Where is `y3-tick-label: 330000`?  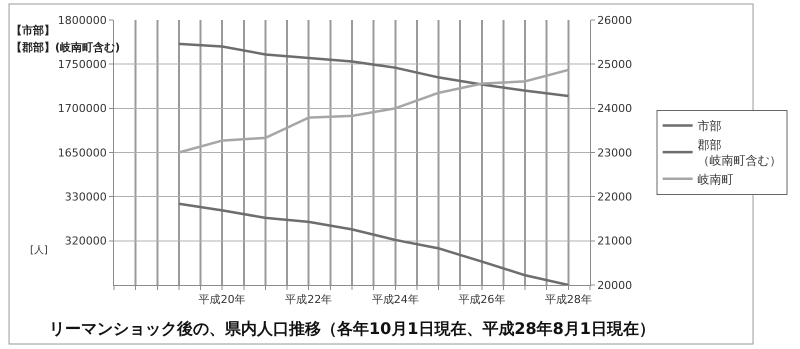
y3-tick-label: 330000 is located at coordinates (85, 197).